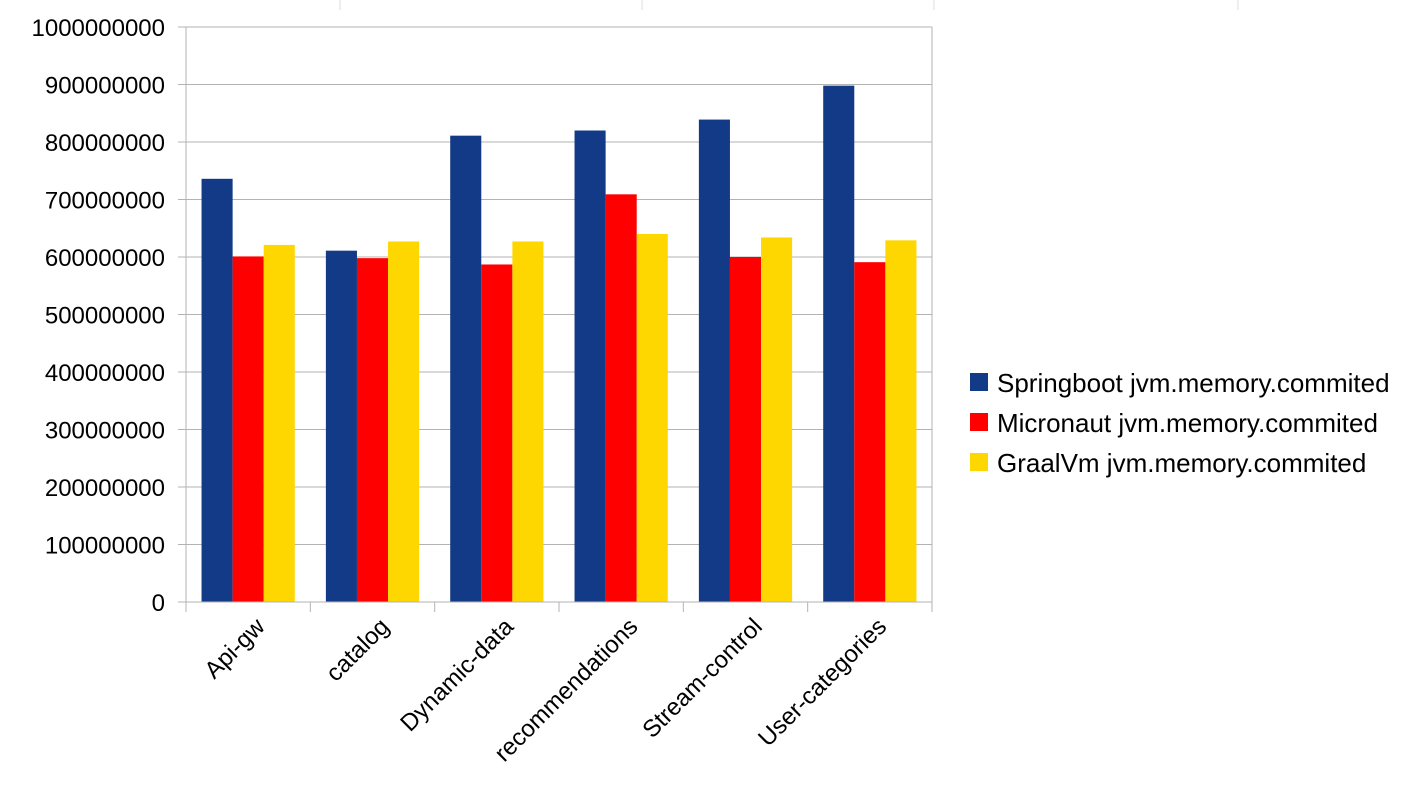  What do you see at coordinates (105, 431) in the screenshot?
I see `y-tick-label: 300000000` at bounding box center [105, 431].